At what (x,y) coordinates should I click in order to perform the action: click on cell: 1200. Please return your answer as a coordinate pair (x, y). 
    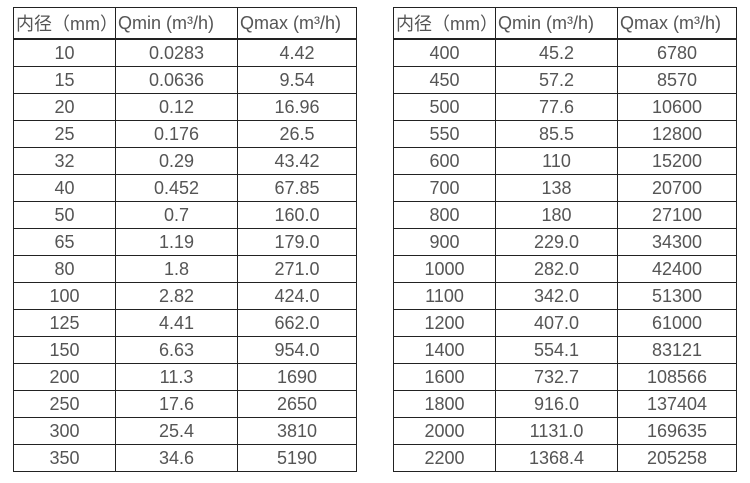
    Looking at the image, I should click on (444, 323).